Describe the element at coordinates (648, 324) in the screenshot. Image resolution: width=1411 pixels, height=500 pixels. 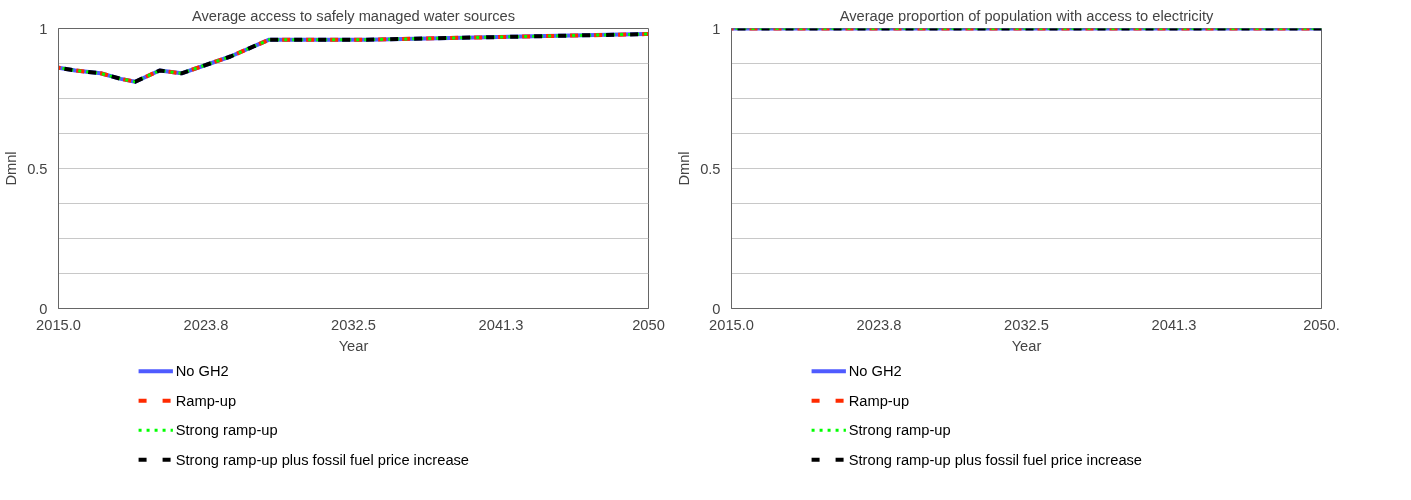
I see `x-tick-label: 2050` at that location.